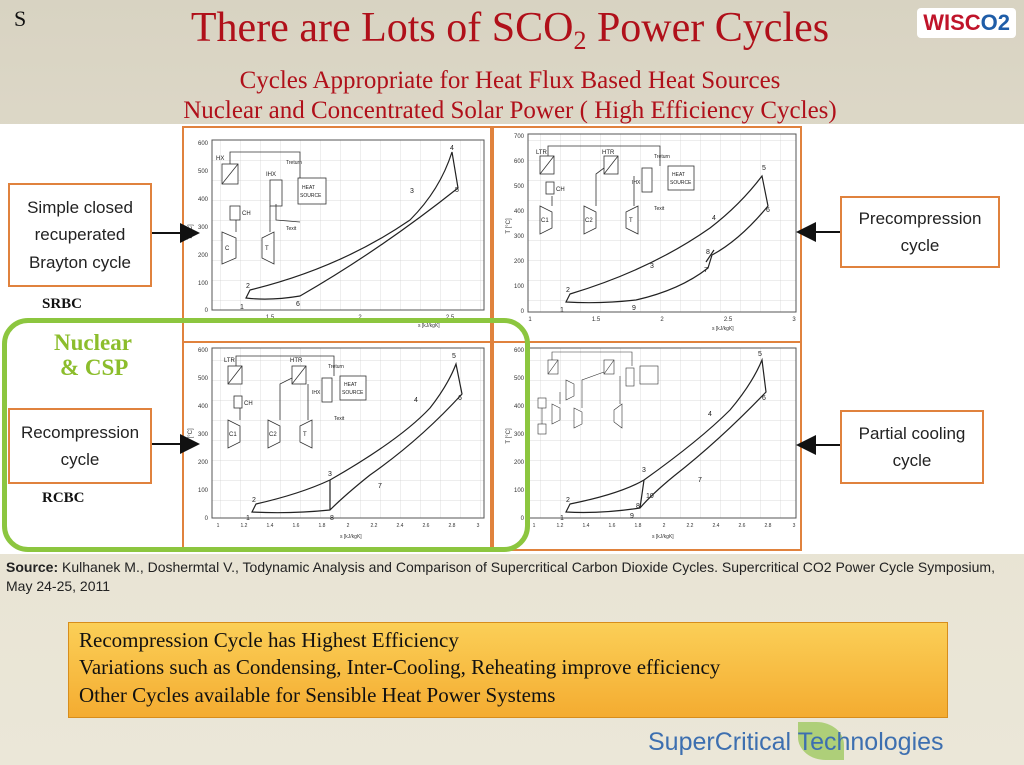 The image size is (1024, 765). Describe the element at coordinates (218, 526) in the screenshot. I see `rc-x-tick: 1` at that location.